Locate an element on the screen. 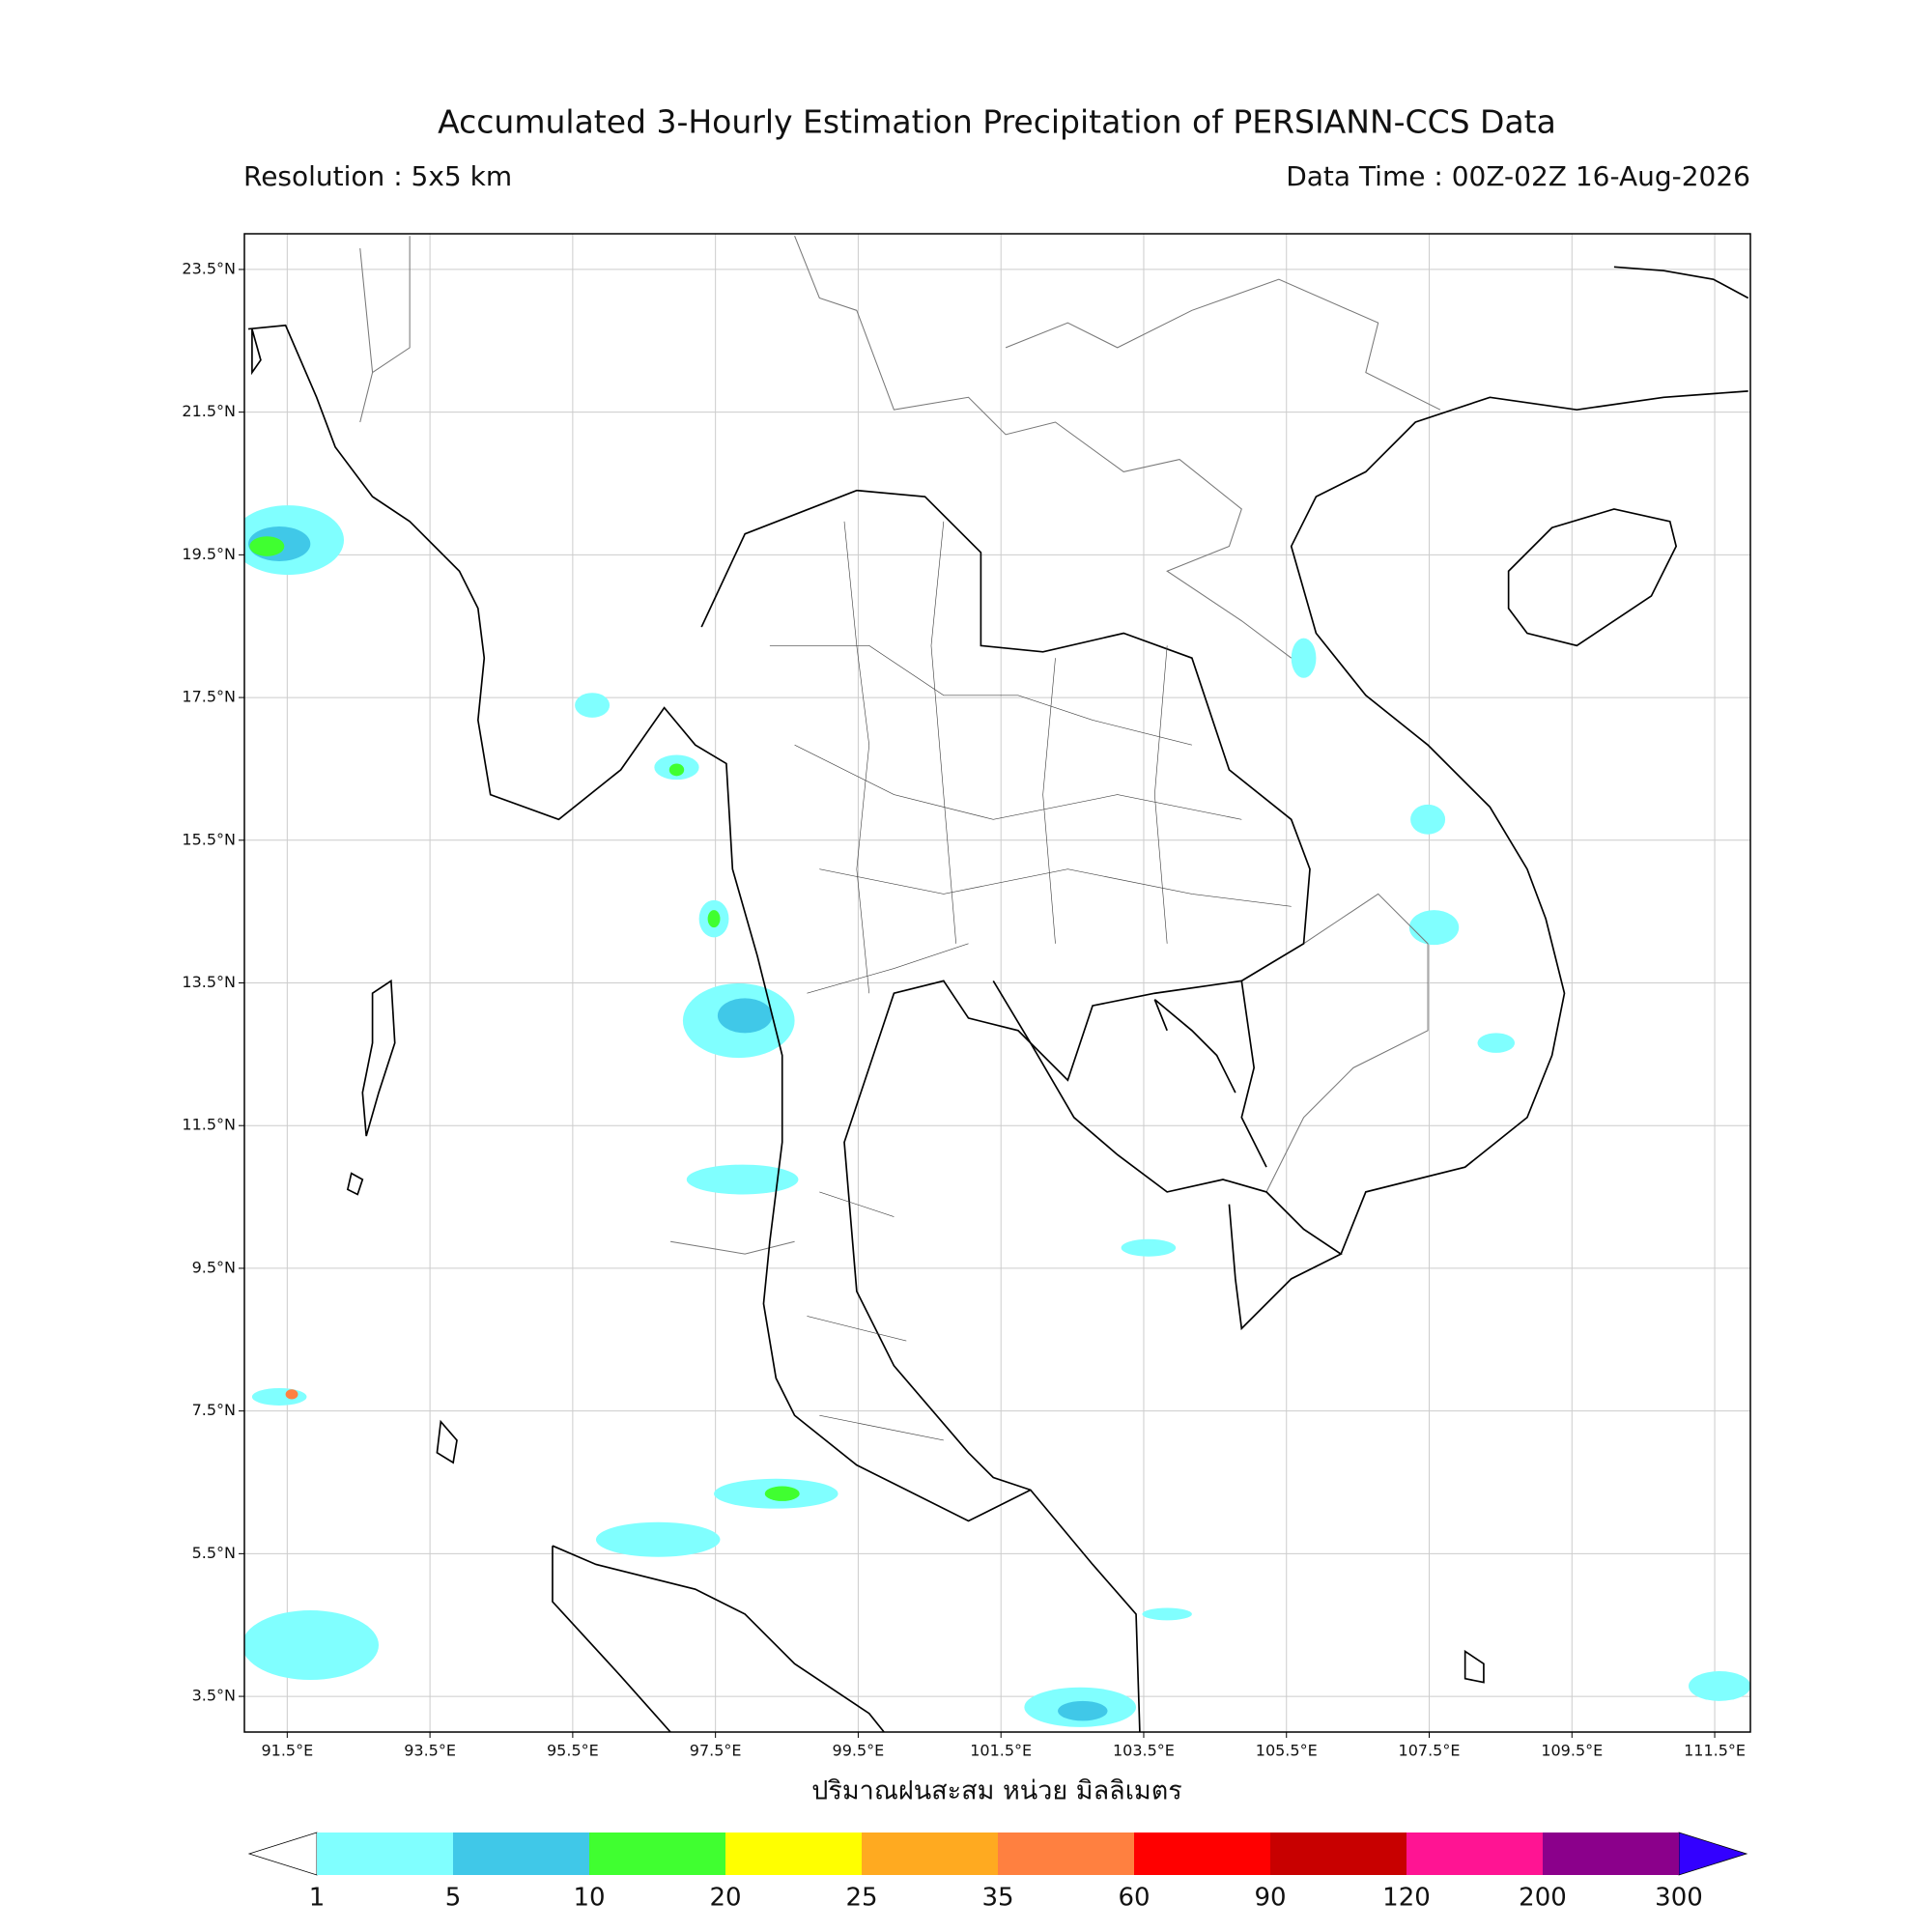 The height and width of the screenshot is (1932, 1932). colorbar-label: 25 is located at coordinates (861, 1898).